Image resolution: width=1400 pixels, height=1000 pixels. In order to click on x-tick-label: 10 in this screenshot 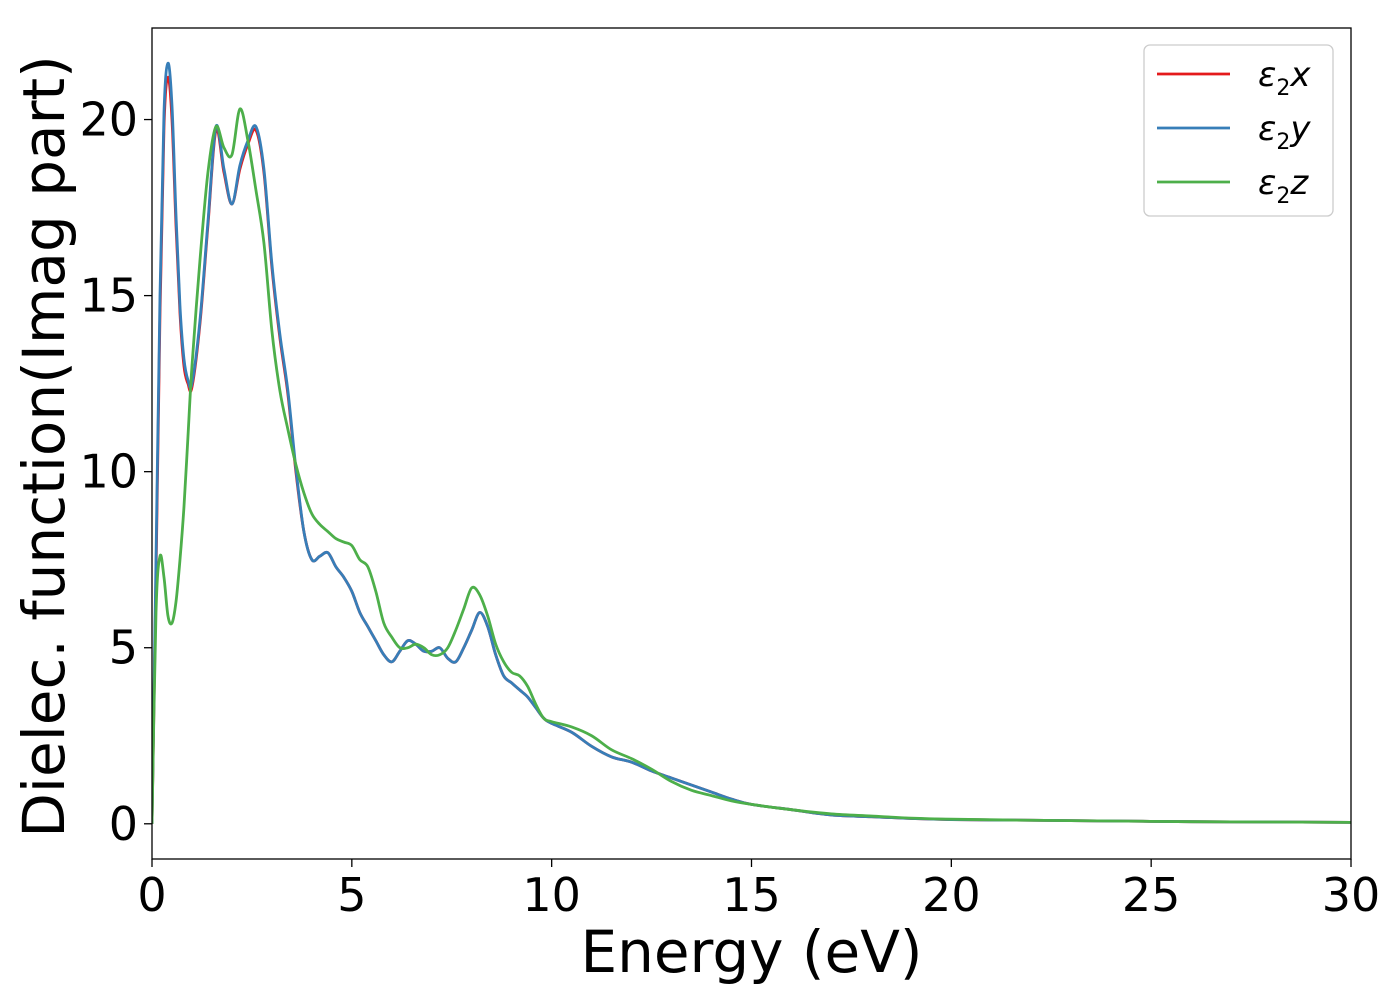, I will do `click(551, 895)`.